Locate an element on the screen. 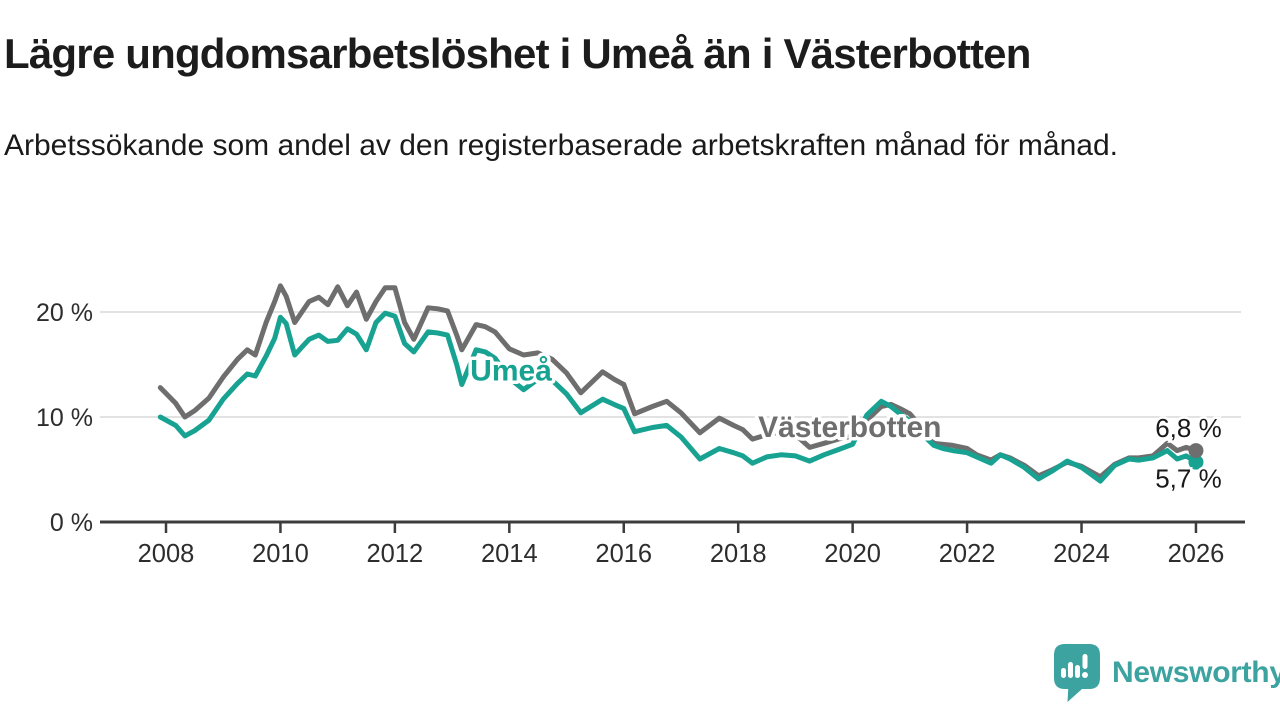 The height and width of the screenshot is (720, 1280). x-tick-label-2008: 2008 is located at coordinates (166, 554).